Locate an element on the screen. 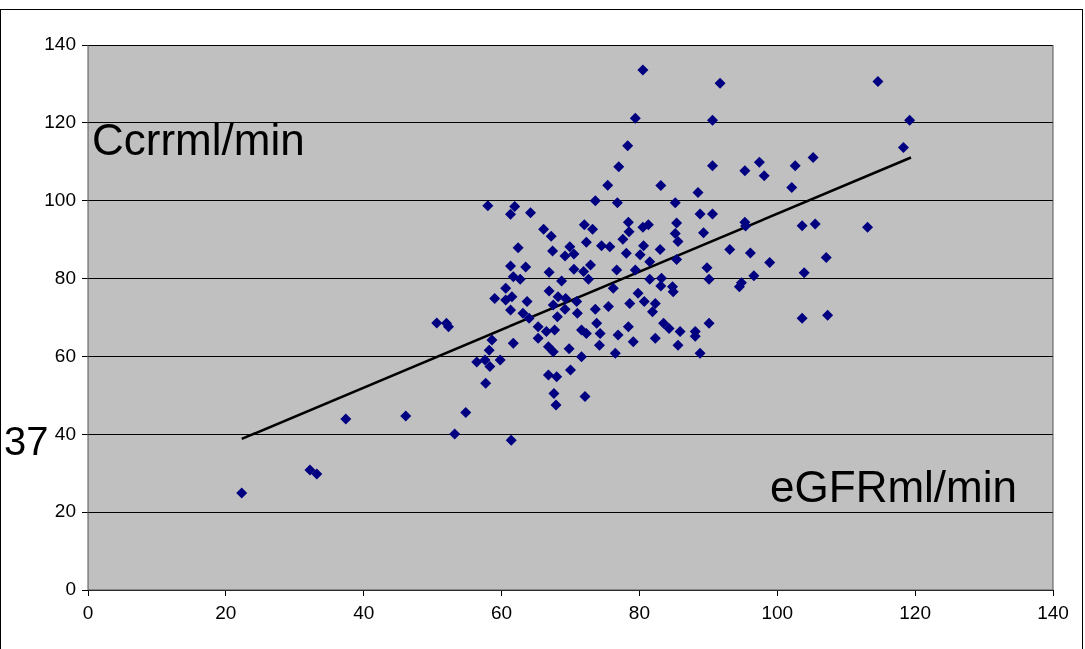 The image size is (1085, 649). x-tick-label: 80 is located at coordinates (639, 612).